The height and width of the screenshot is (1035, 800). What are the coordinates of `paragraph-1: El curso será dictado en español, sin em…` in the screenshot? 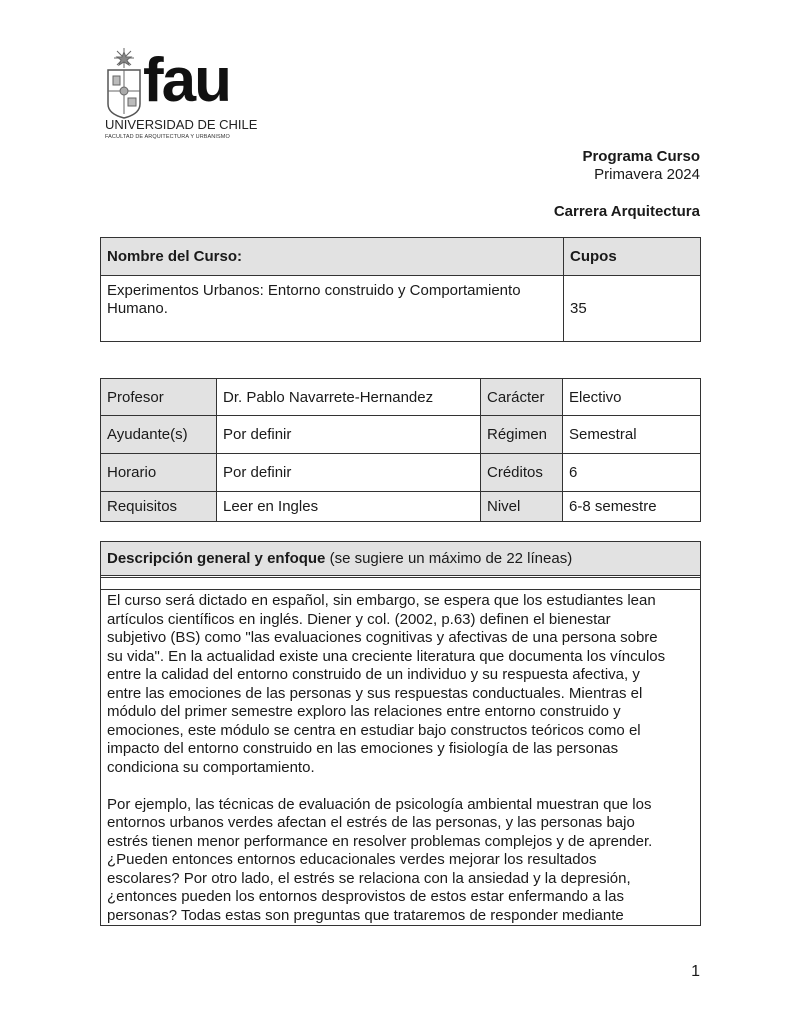 It's located at (400, 684).